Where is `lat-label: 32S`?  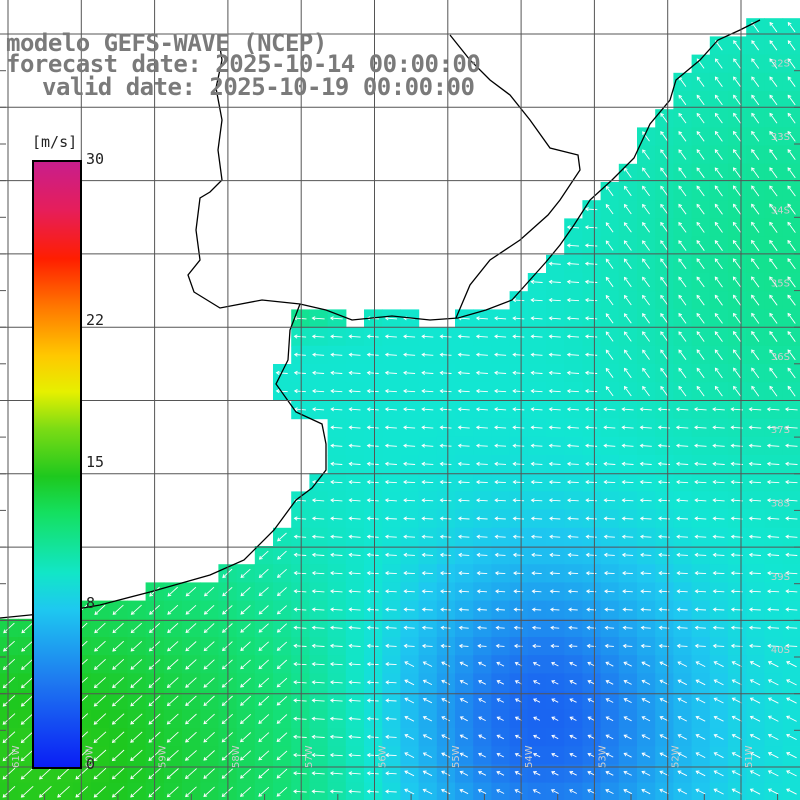
lat-label: 32S is located at coordinates (780, 64).